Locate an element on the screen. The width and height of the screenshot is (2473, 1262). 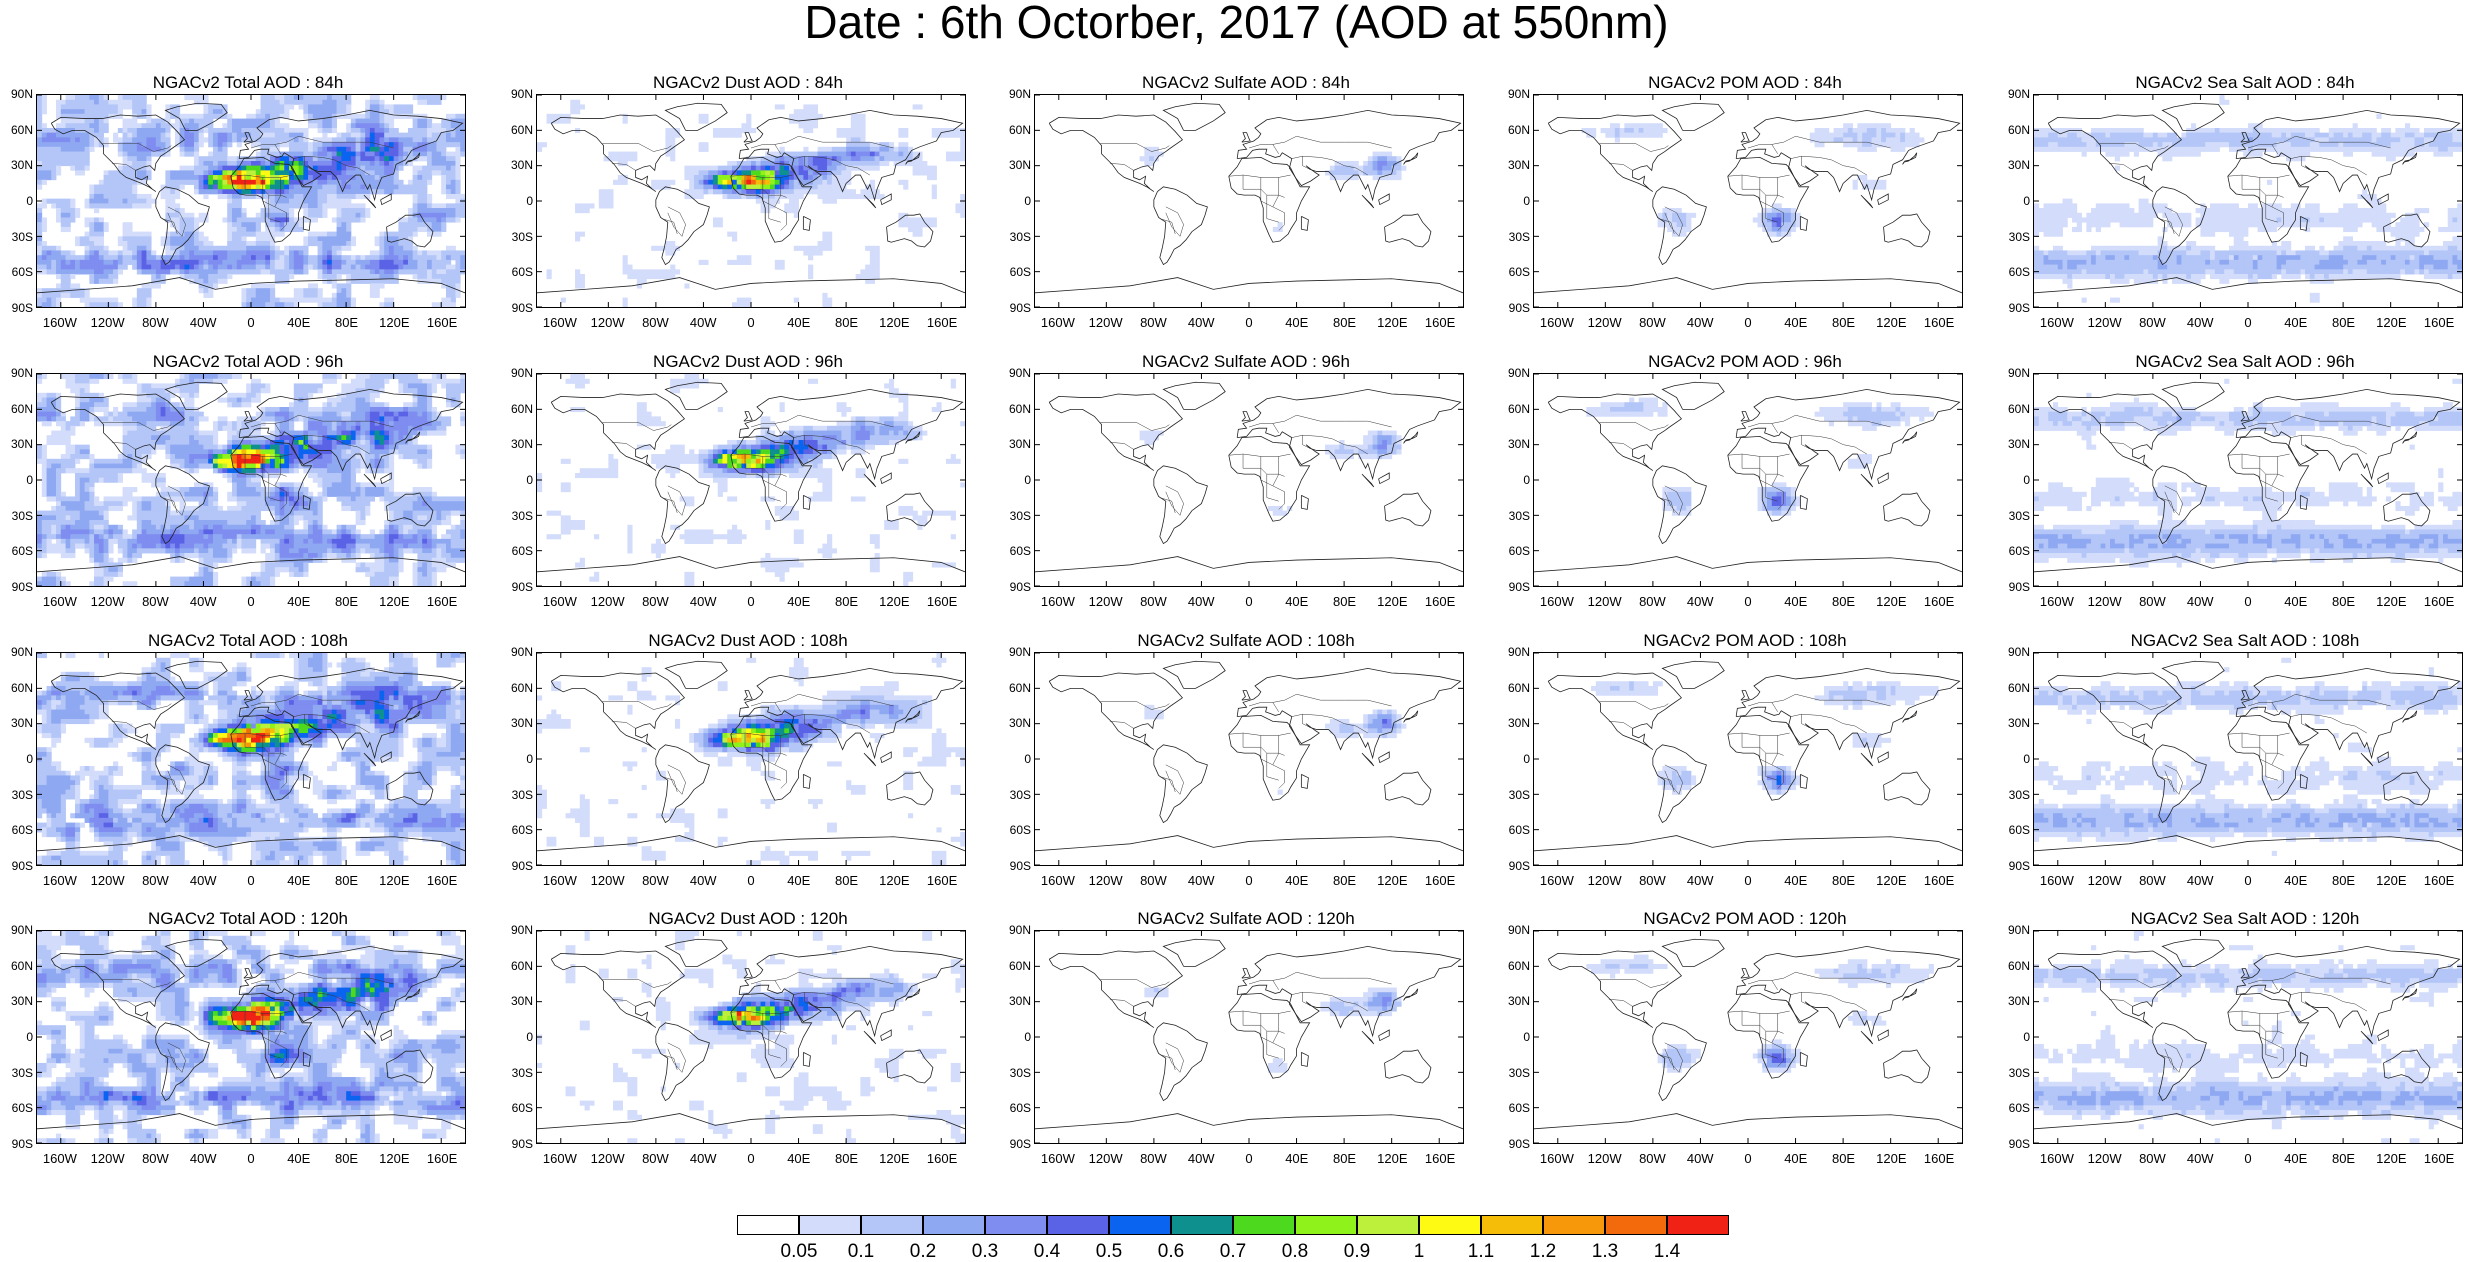
lon-tick-label: 40E is located at coordinates (298, 322).